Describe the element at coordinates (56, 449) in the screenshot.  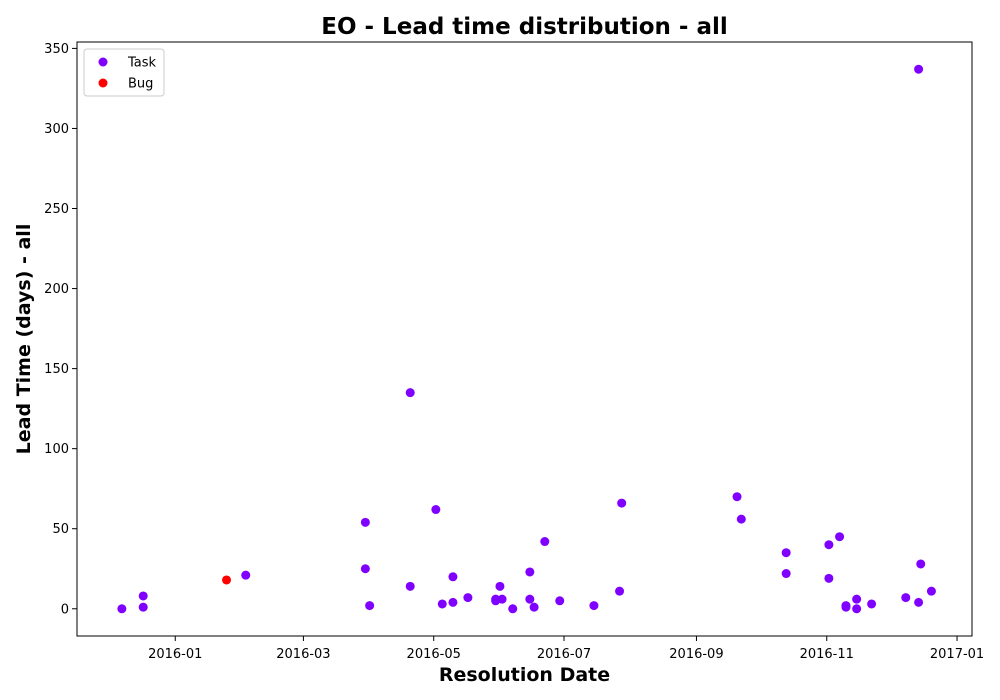
I see `y-tick-label: 100` at that location.